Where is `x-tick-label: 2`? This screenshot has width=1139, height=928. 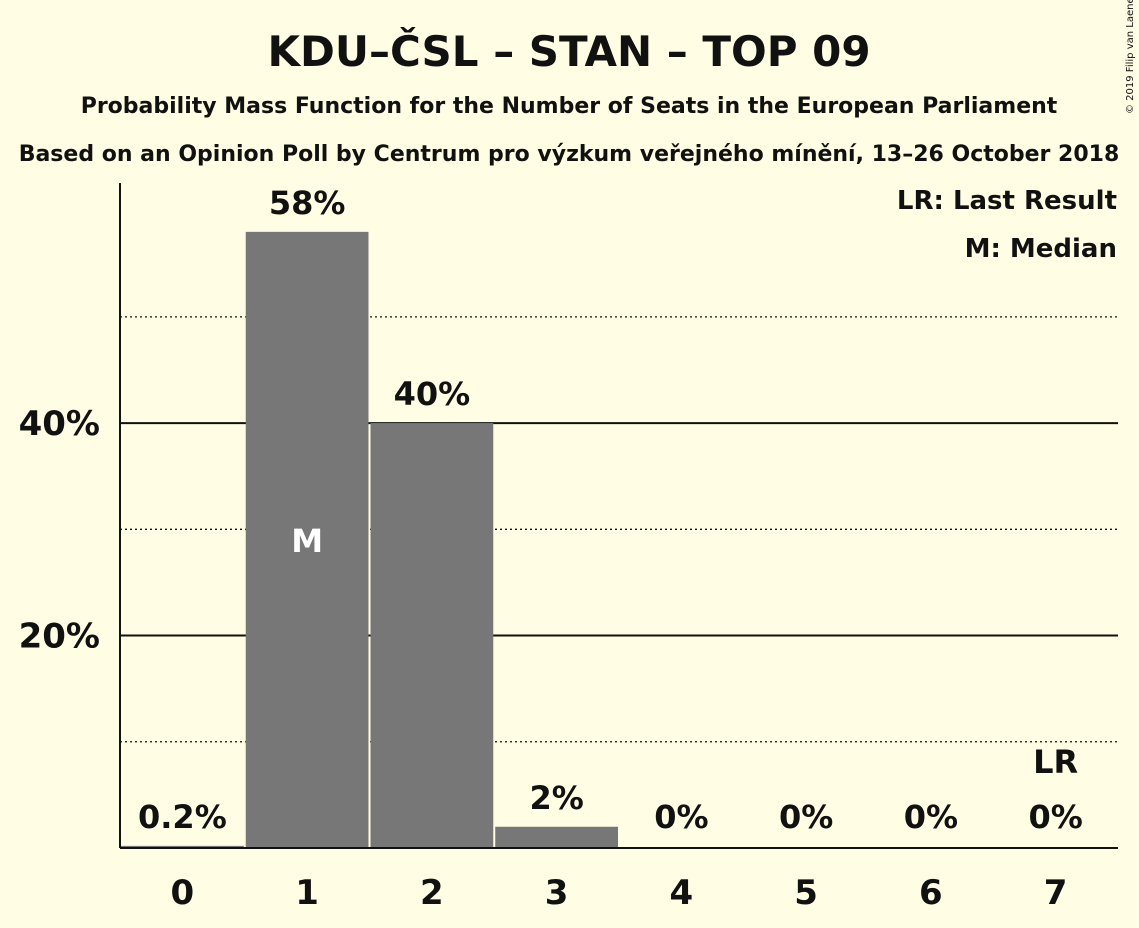 x-tick-label: 2 is located at coordinates (432, 893).